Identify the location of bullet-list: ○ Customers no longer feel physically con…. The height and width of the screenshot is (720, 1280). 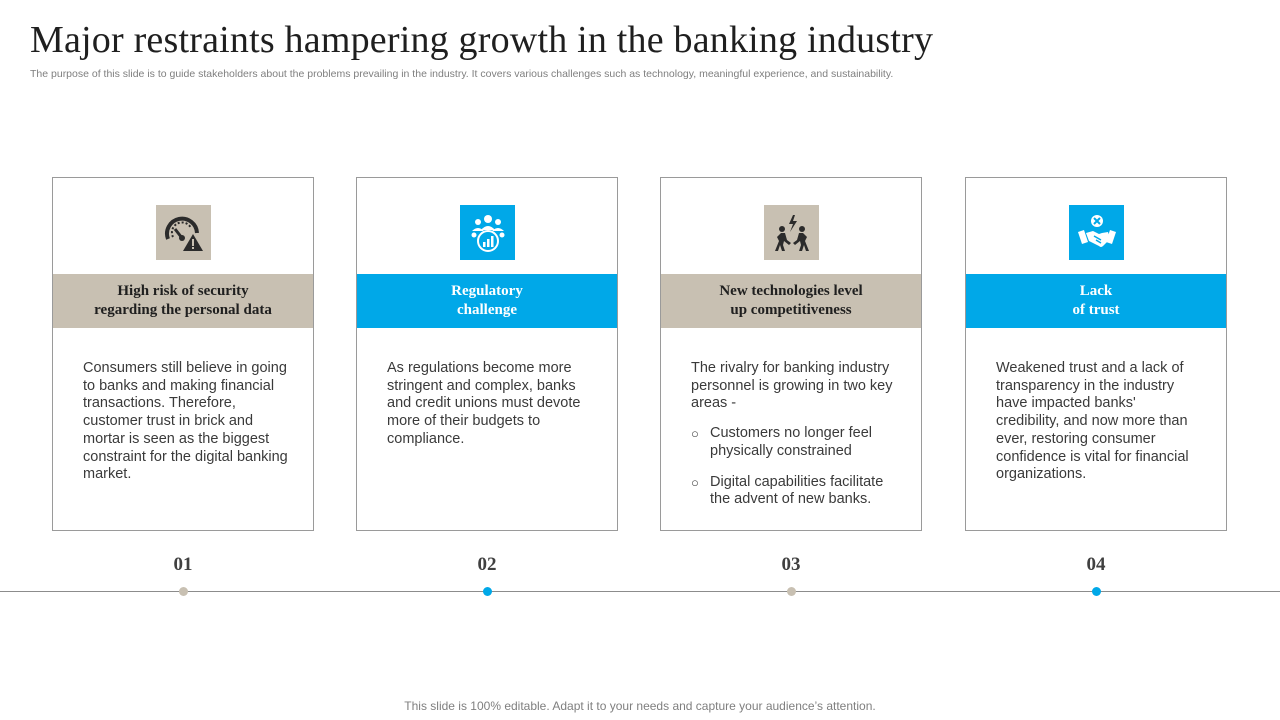
(794, 467).